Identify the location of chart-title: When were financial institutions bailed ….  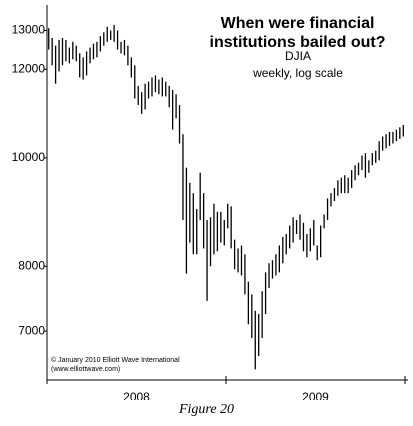
(297, 33).